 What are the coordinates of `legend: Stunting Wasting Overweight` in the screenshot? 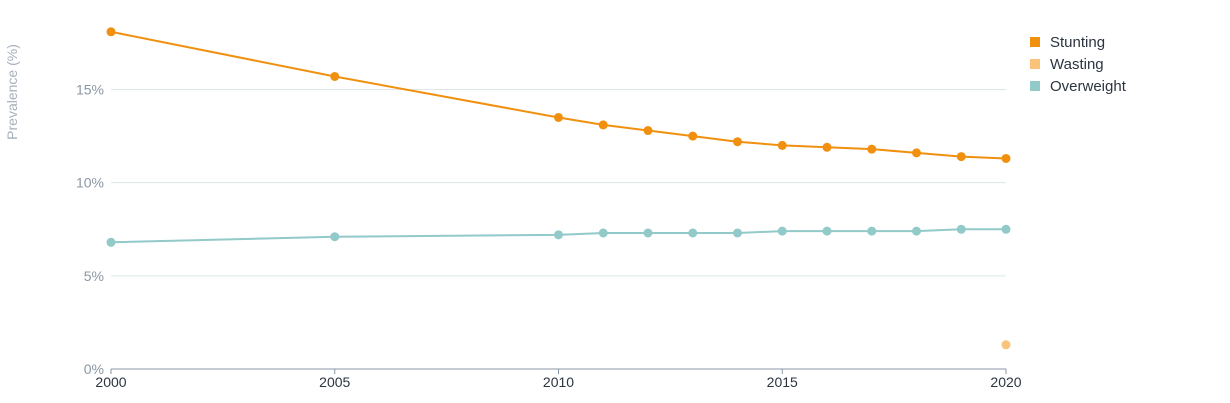 It's located at (1078, 64).